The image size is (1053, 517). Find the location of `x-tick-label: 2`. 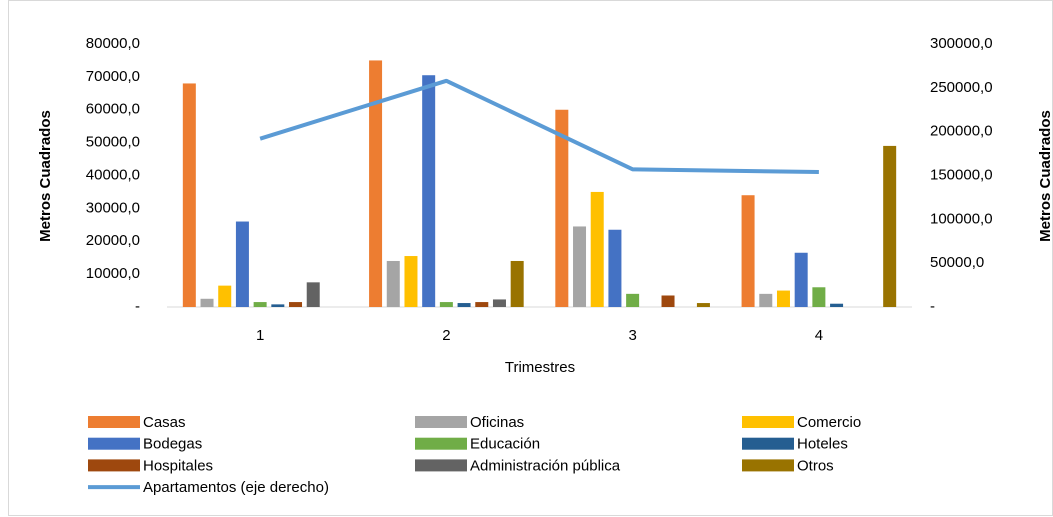

x-tick-label: 2 is located at coordinates (446, 335).